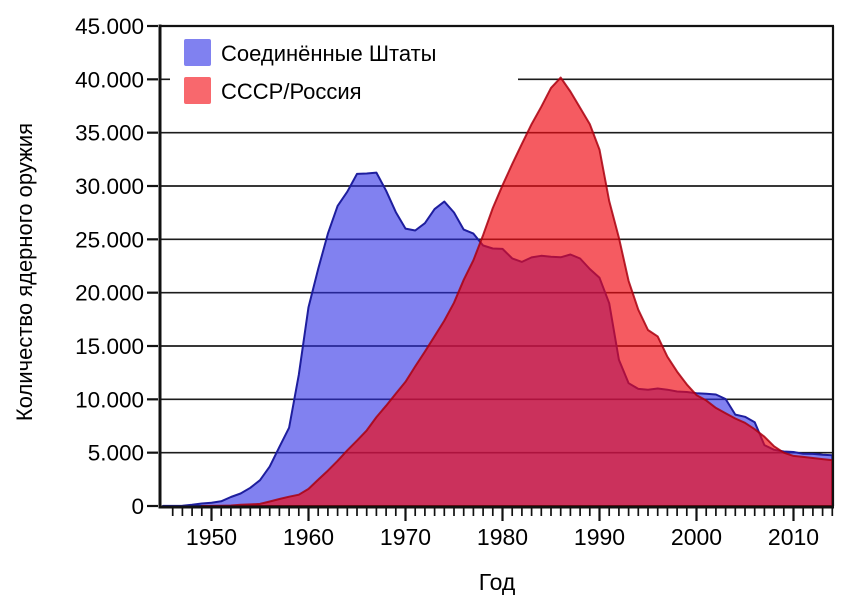  I want to click on x-tick-label-1980: 1980, so click(502, 537).